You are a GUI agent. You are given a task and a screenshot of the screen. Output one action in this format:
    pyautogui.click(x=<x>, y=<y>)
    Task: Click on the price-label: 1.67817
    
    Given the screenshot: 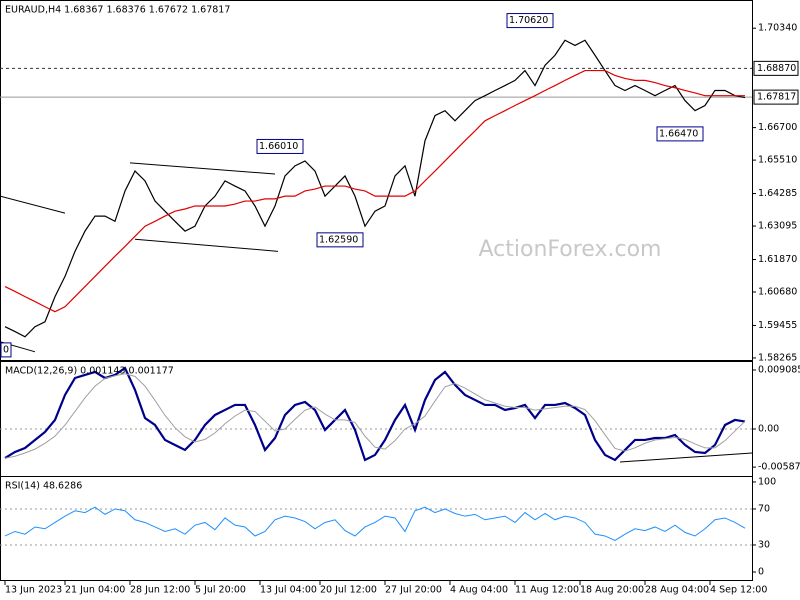 What is the action you would take?
    pyautogui.click(x=776, y=97)
    